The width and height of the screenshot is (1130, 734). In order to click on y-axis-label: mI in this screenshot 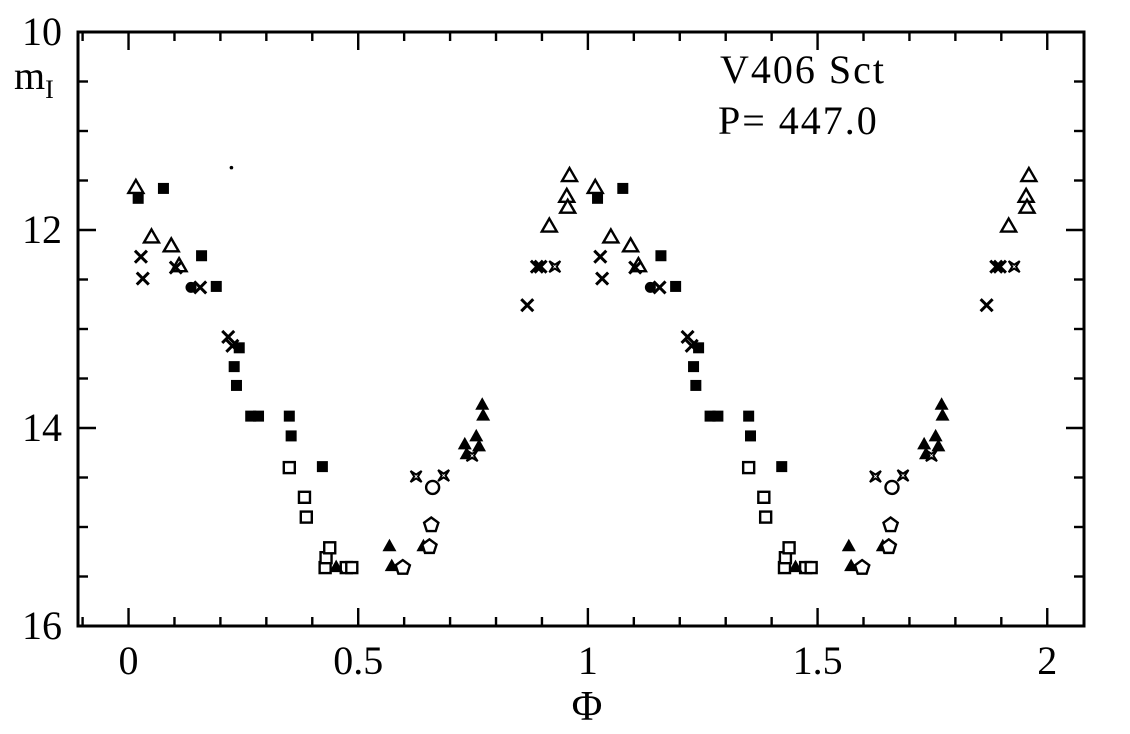, I will do `click(34, 79)`.